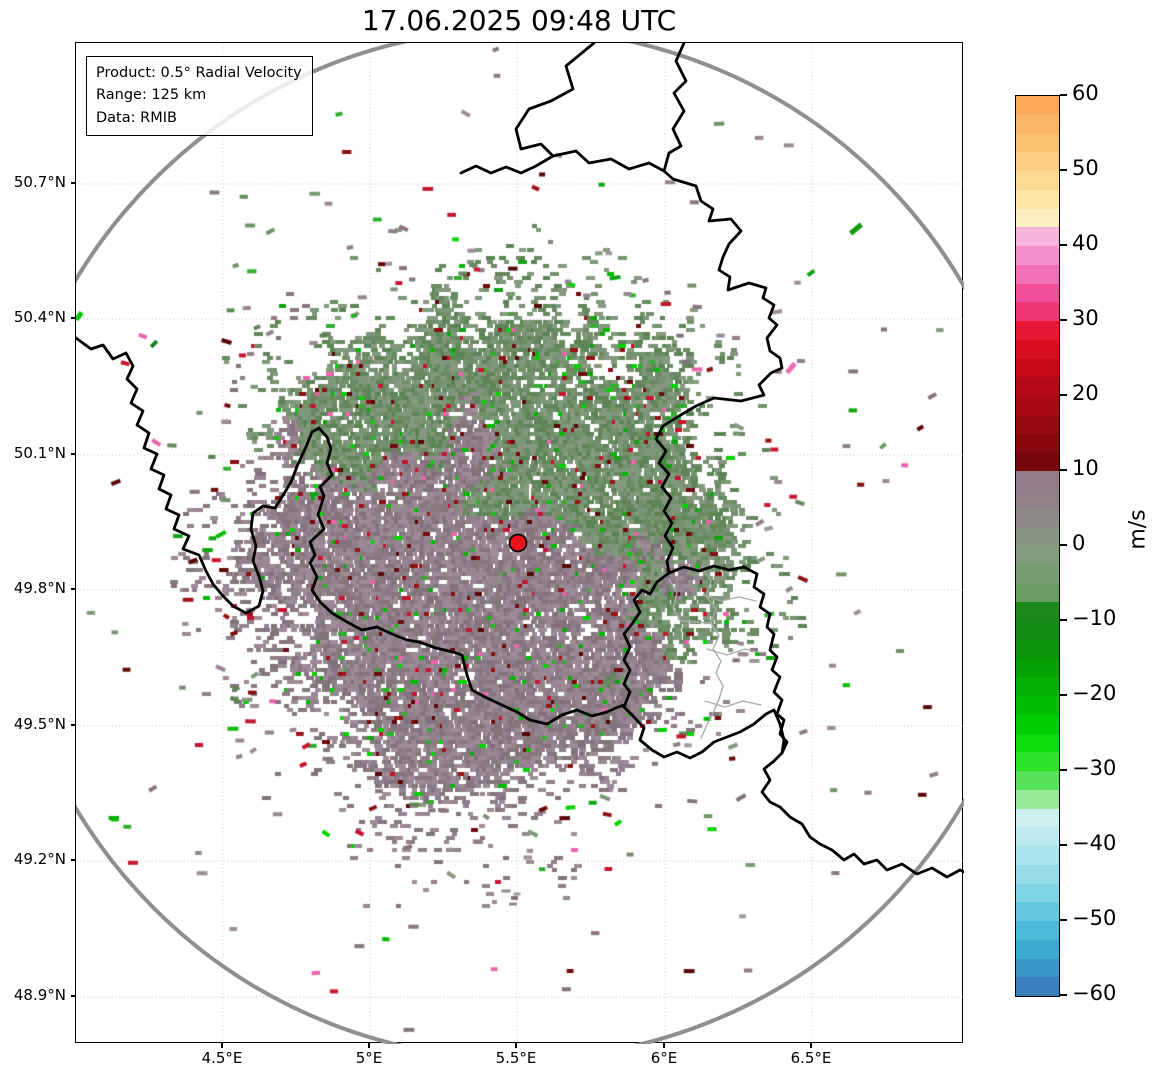 This screenshot has height=1081, width=1171. Describe the element at coordinates (1094, 993) in the screenshot. I see `colorbar-tick-label: −60` at that location.